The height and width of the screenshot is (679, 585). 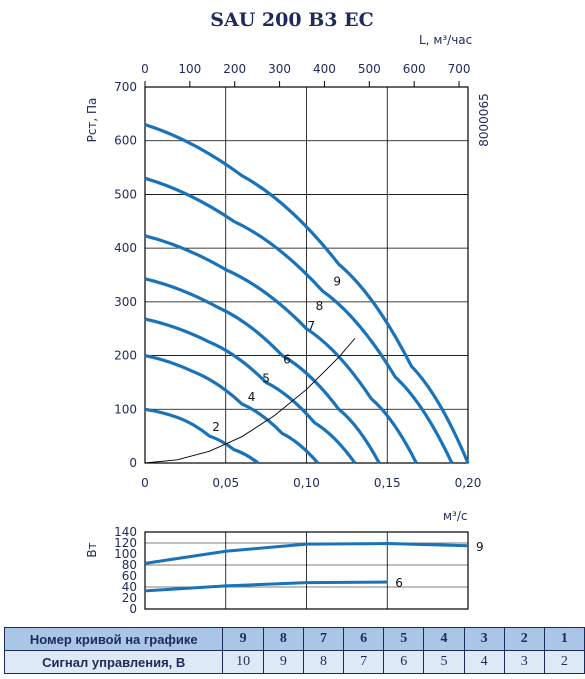 What do you see at coordinates (369, 69) in the screenshot?
I see `top-tick-label: 500` at bounding box center [369, 69].